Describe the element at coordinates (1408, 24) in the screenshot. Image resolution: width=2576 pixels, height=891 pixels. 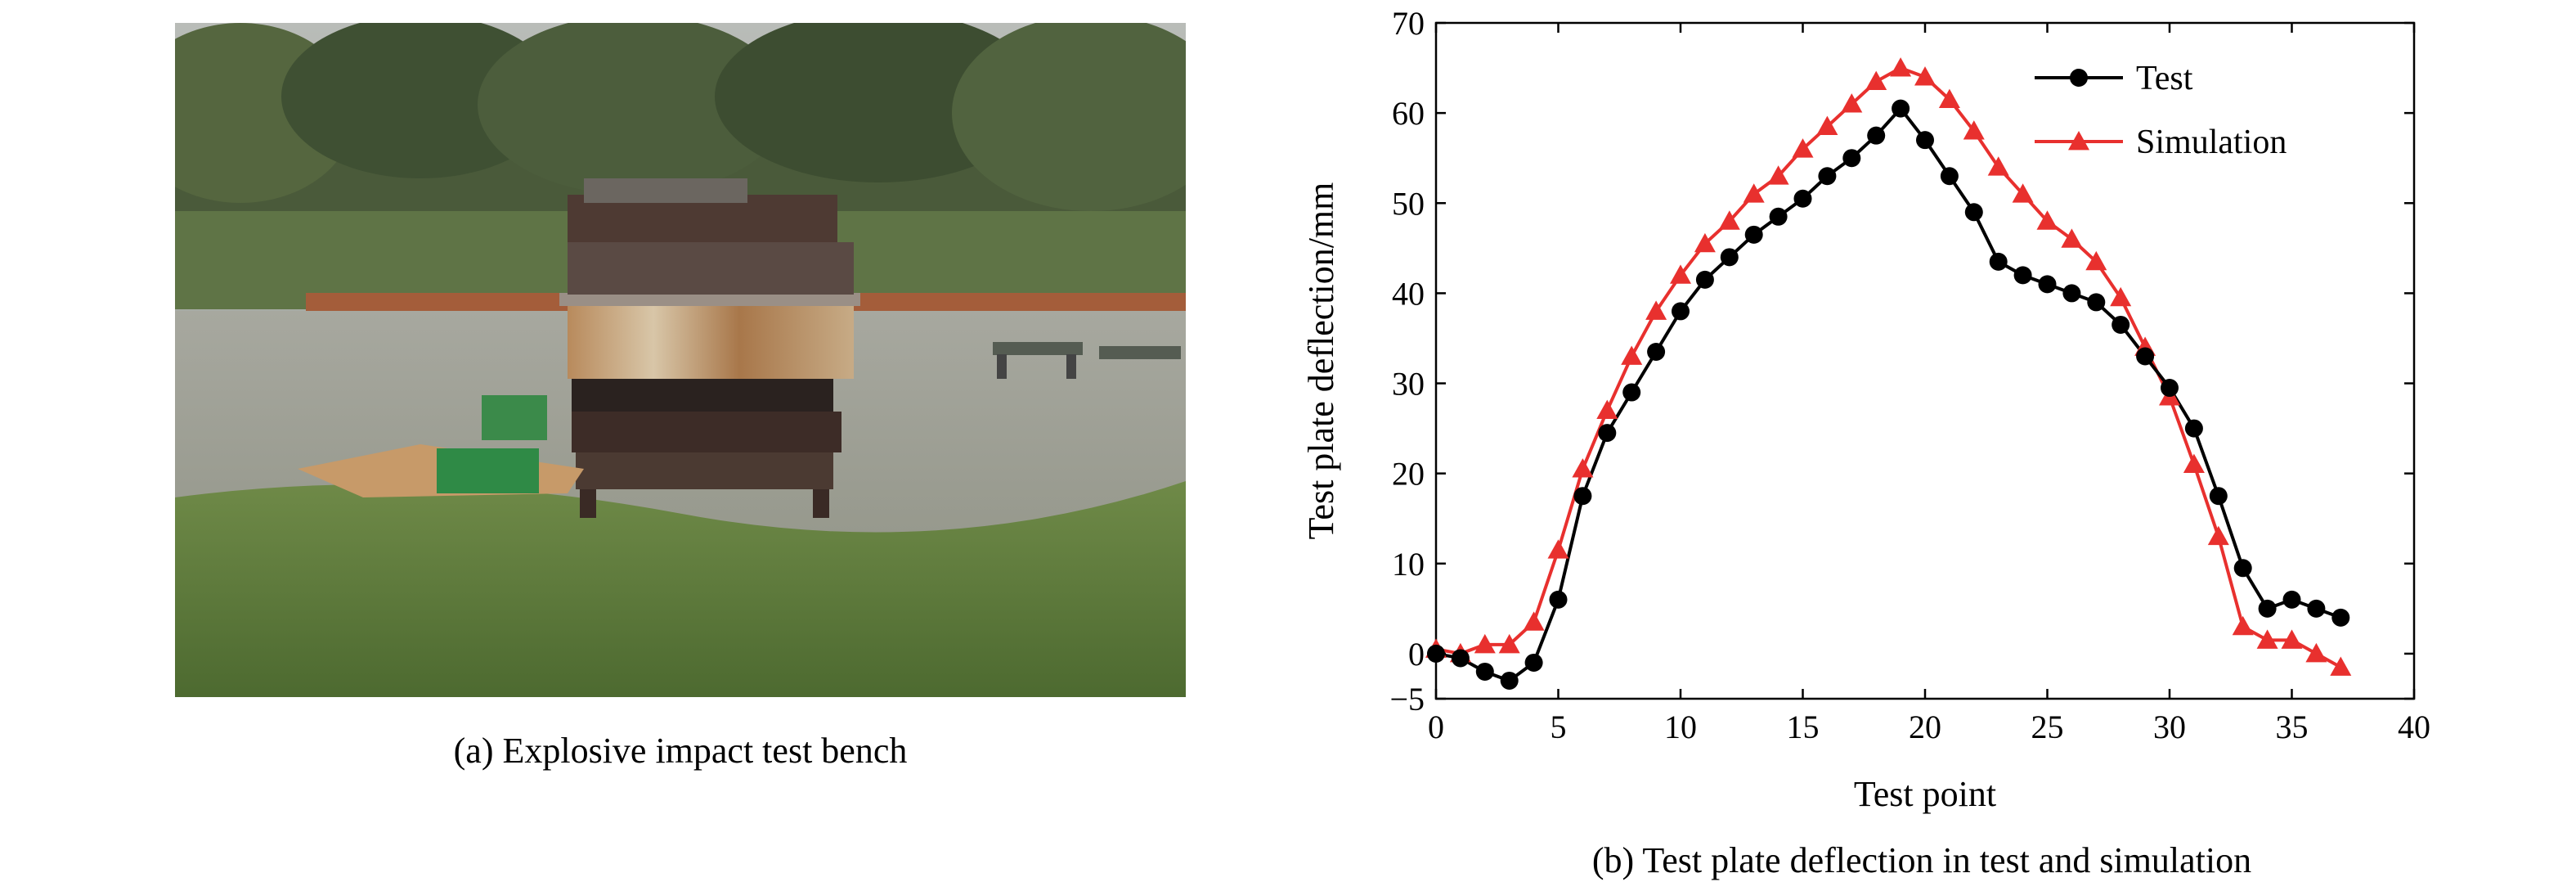
I see `y-tick-label: 70` at that location.